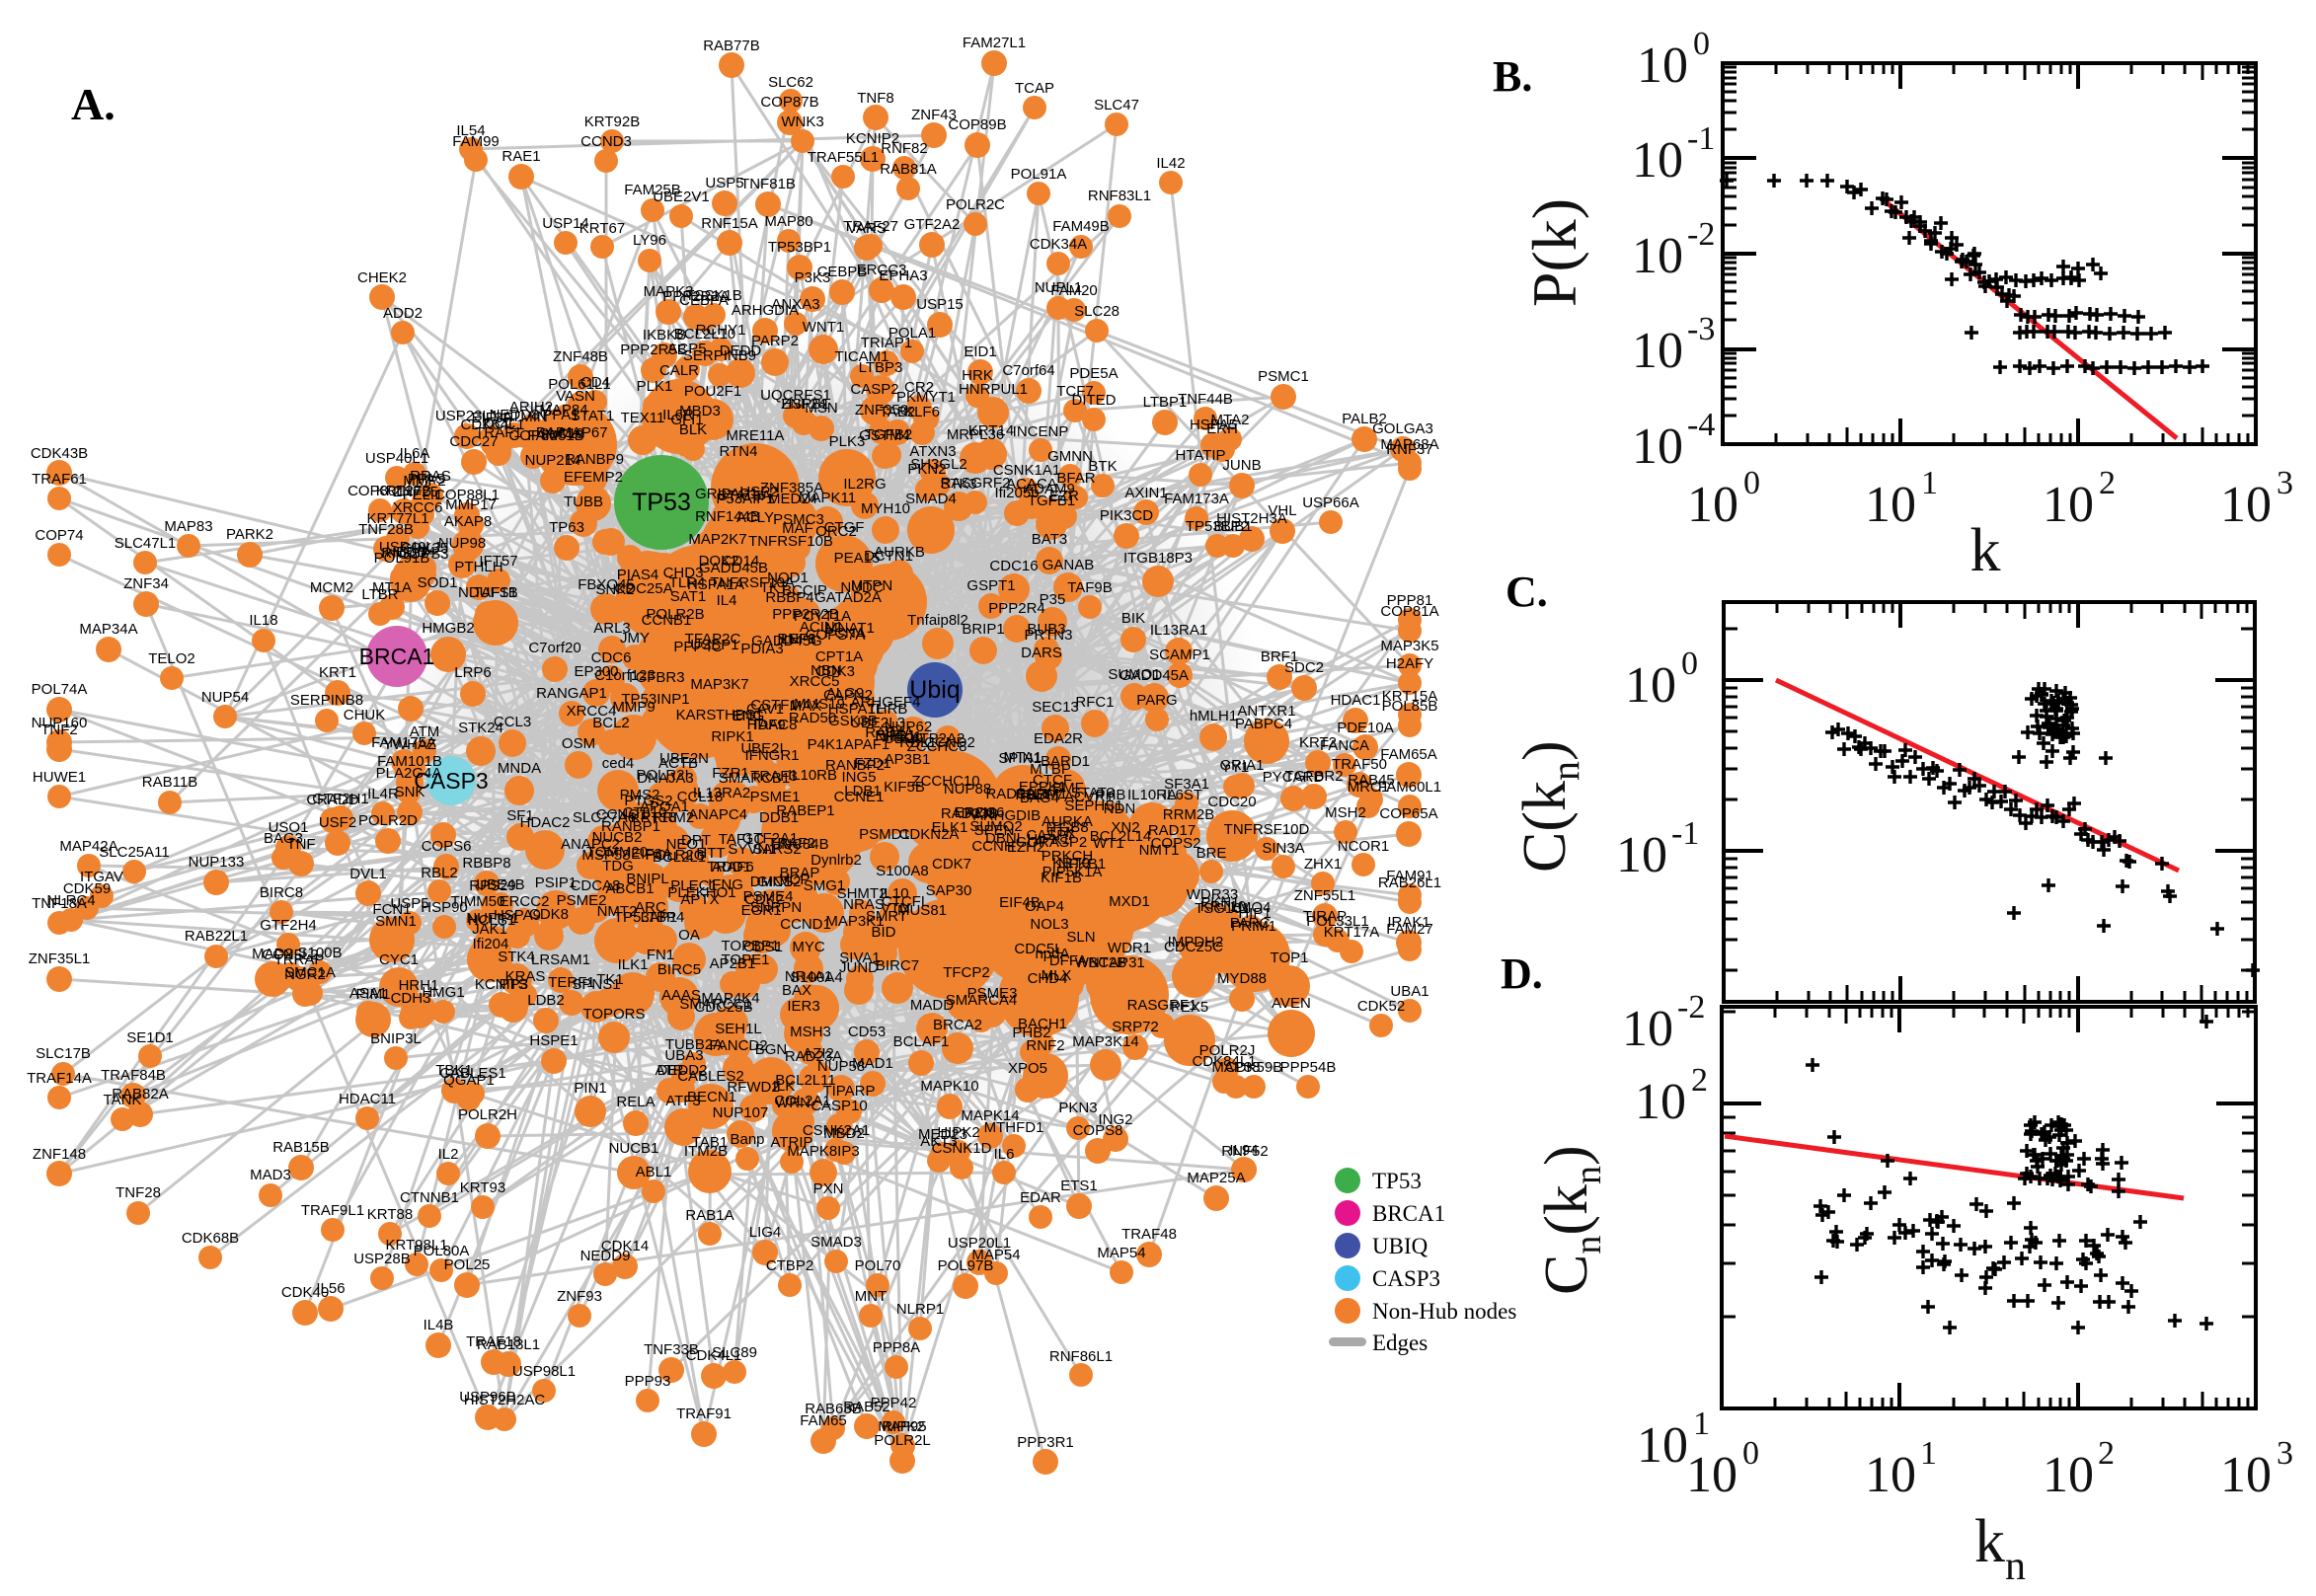  Describe the element at coordinates (816, 977) in the screenshot. I see `svg-text: S100A4` at that location.